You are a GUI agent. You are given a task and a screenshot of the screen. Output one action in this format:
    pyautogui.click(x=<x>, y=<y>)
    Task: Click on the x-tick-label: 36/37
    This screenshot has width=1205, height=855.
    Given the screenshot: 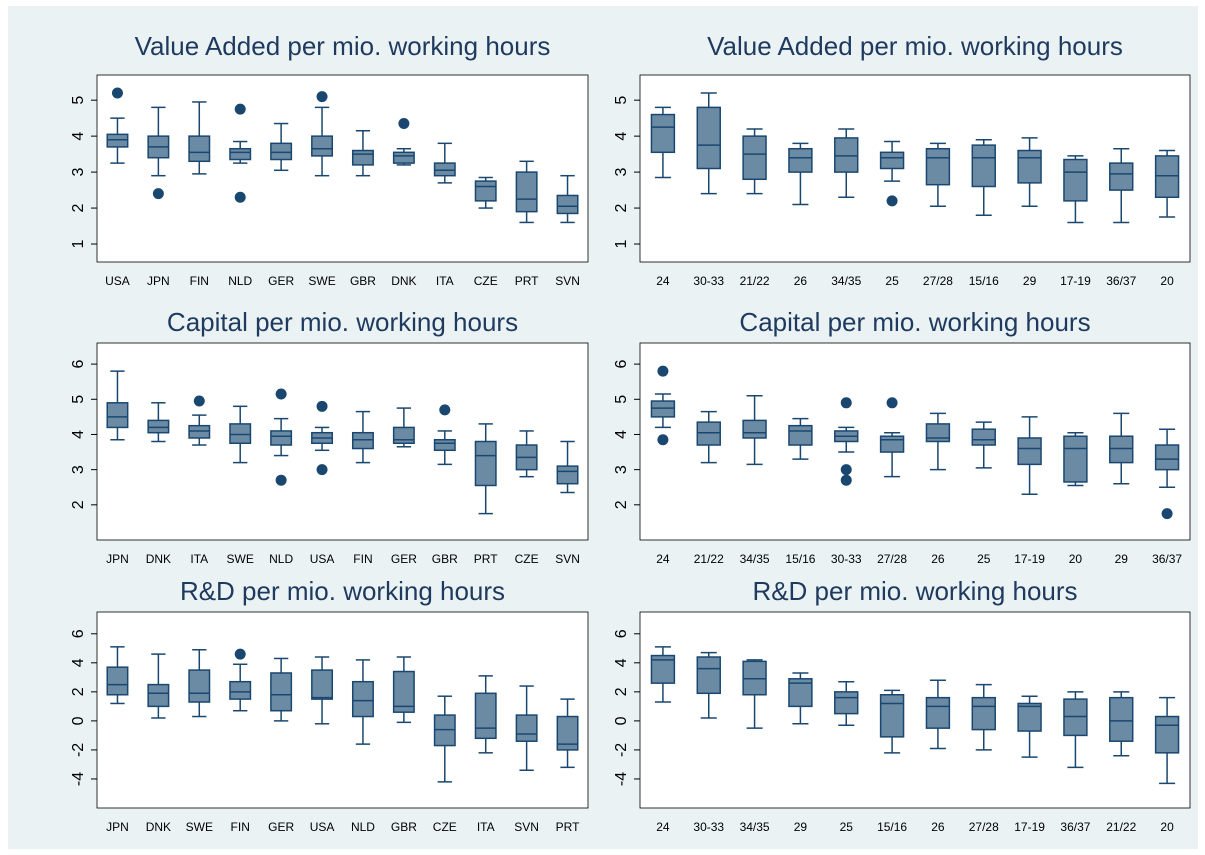 What is the action you would take?
    pyautogui.click(x=1167, y=559)
    